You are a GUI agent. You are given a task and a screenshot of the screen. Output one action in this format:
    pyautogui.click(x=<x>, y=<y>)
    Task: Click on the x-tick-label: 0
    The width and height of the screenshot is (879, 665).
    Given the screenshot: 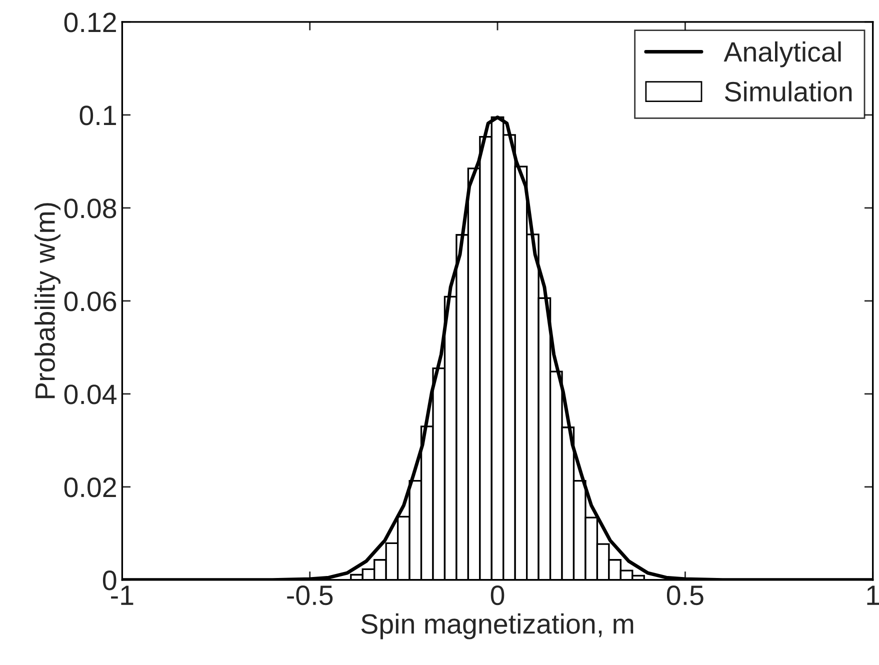 What is the action you would take?
    pyautogui.click(x=497, y=595)
    